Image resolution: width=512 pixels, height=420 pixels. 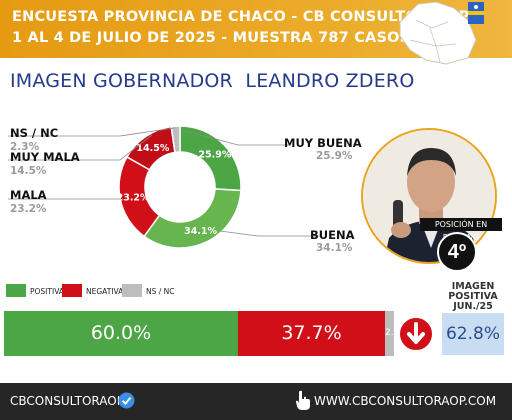 I want to click on legend-label-positiva: POSITIVA, so click(x=47, y=291).